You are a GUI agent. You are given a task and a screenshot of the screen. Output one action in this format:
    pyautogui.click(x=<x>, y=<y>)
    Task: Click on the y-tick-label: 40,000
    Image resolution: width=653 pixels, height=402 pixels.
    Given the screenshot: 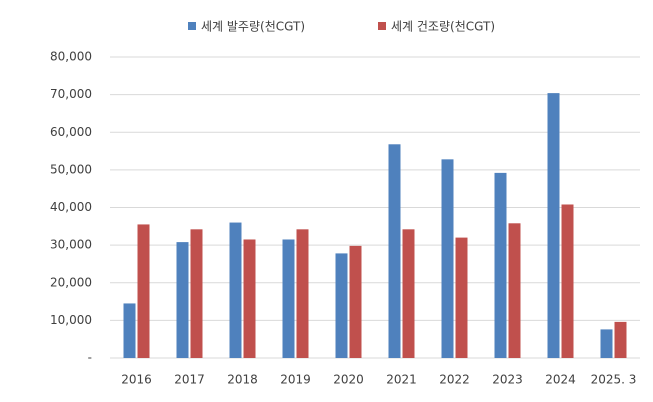 What is the action you would take?
    pyautogui.click(x=71, y=207)
    